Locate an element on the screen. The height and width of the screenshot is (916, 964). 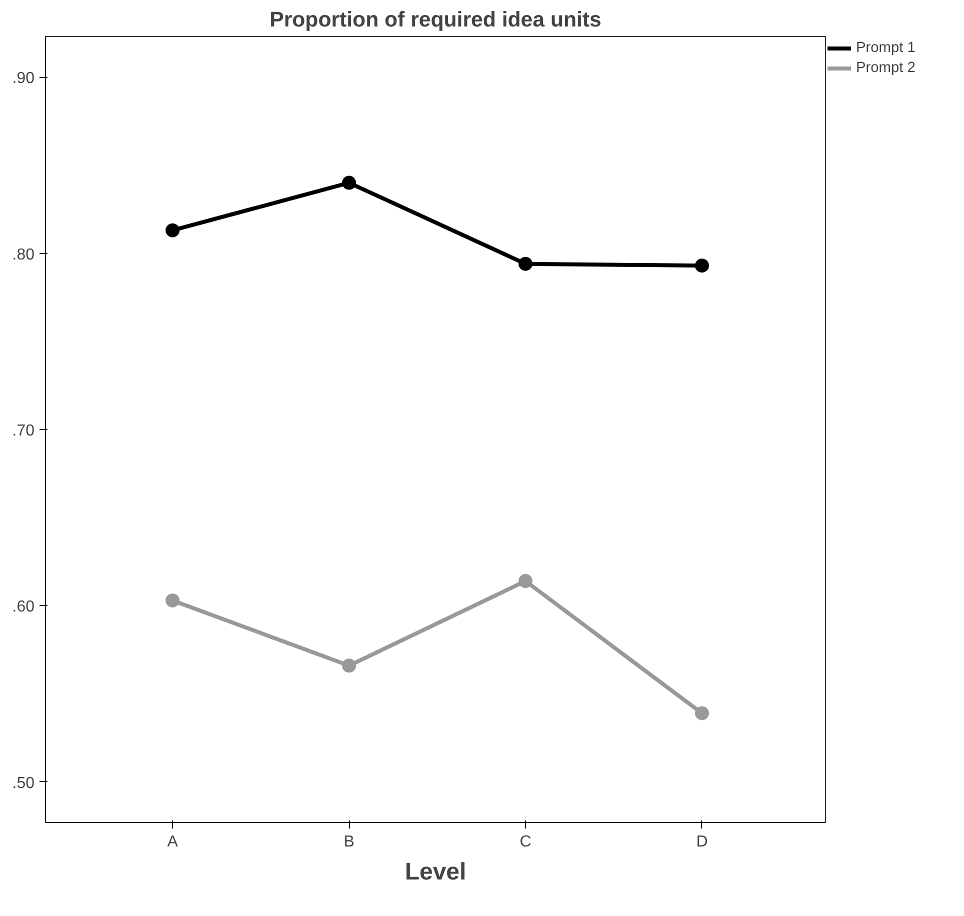
y-tick-label: .80 is located at coordinates (23, 255).